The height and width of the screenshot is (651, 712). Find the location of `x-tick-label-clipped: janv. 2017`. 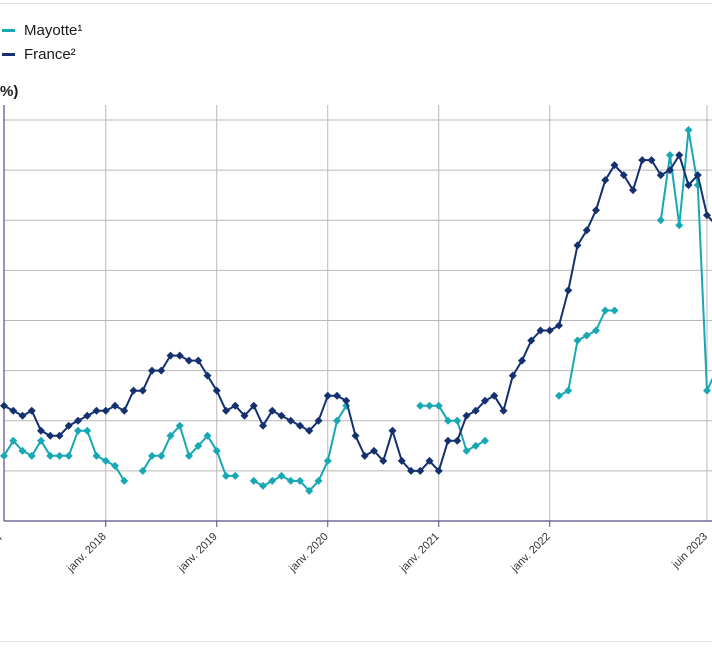

x-tick-label-clipped: janv. 2017 is located at coordinates (3, 553).